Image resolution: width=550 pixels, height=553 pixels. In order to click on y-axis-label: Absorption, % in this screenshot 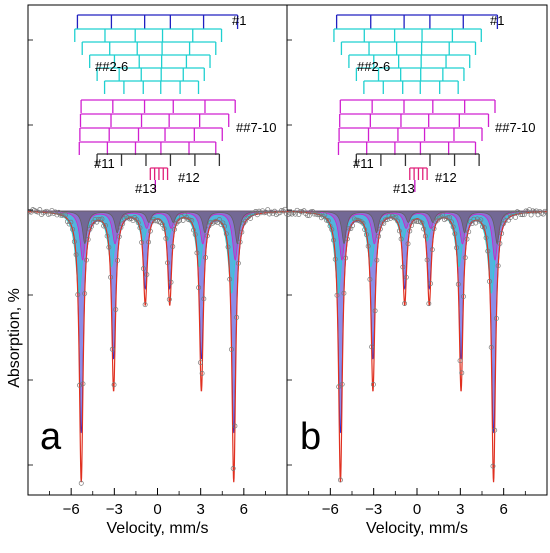, I will do `click(14, 338)`.